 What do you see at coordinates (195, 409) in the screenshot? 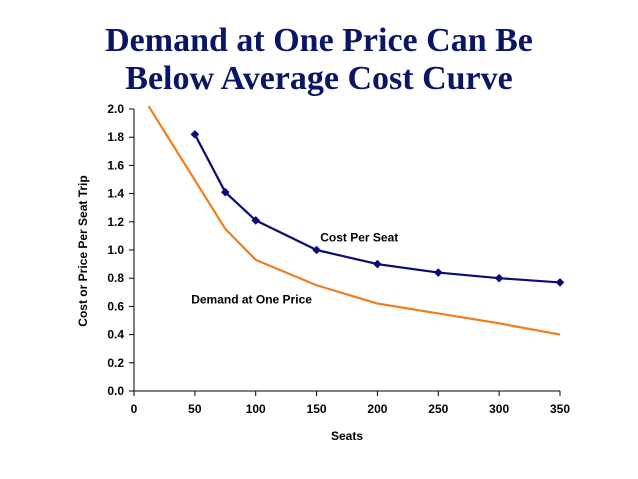
I see `x-tick-label: 50` at bounding box center [195, 409].